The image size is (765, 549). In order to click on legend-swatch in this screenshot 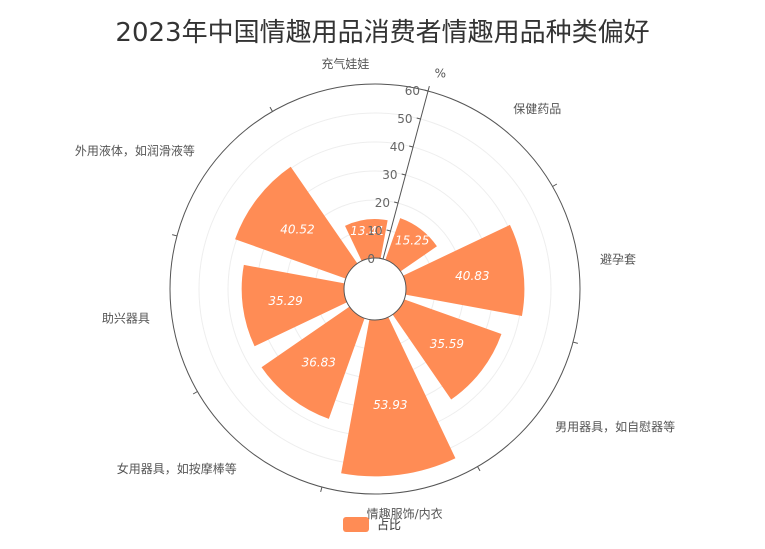, I will do `click(356, 524)`.